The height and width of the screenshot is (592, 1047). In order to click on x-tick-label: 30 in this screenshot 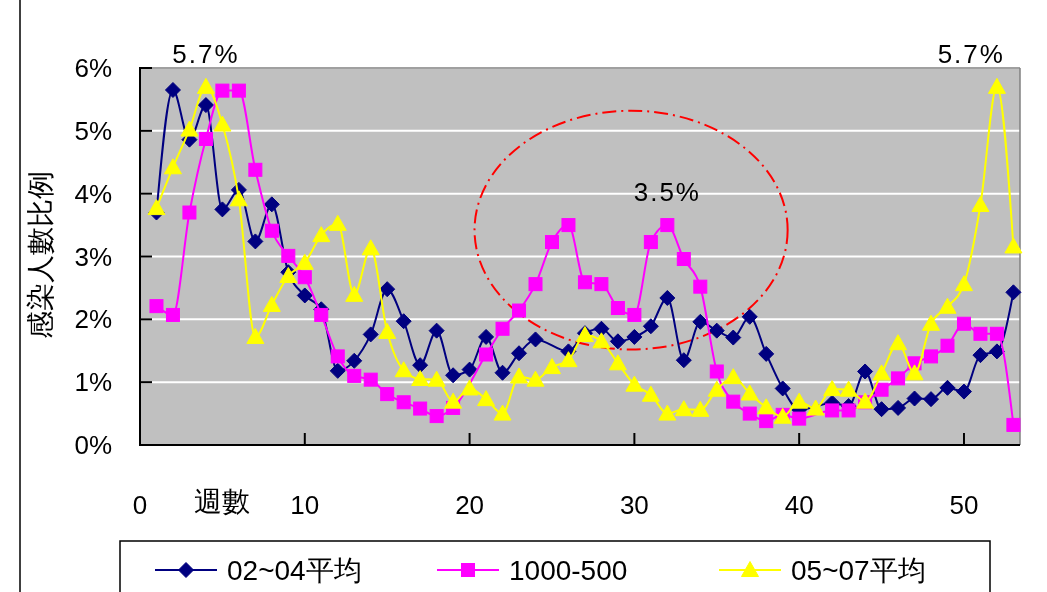, I will do `click(634, 505)`.